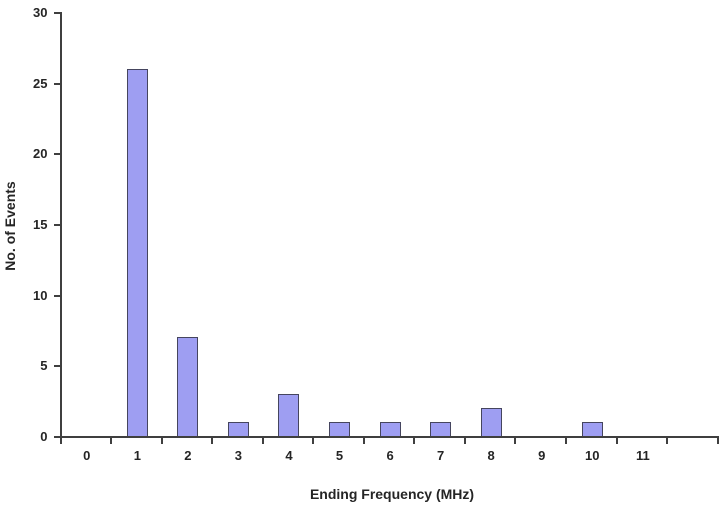  Describe the element at coordinates (289, 455) in the screenshot. I see `x-tick-label: 4` at that location.